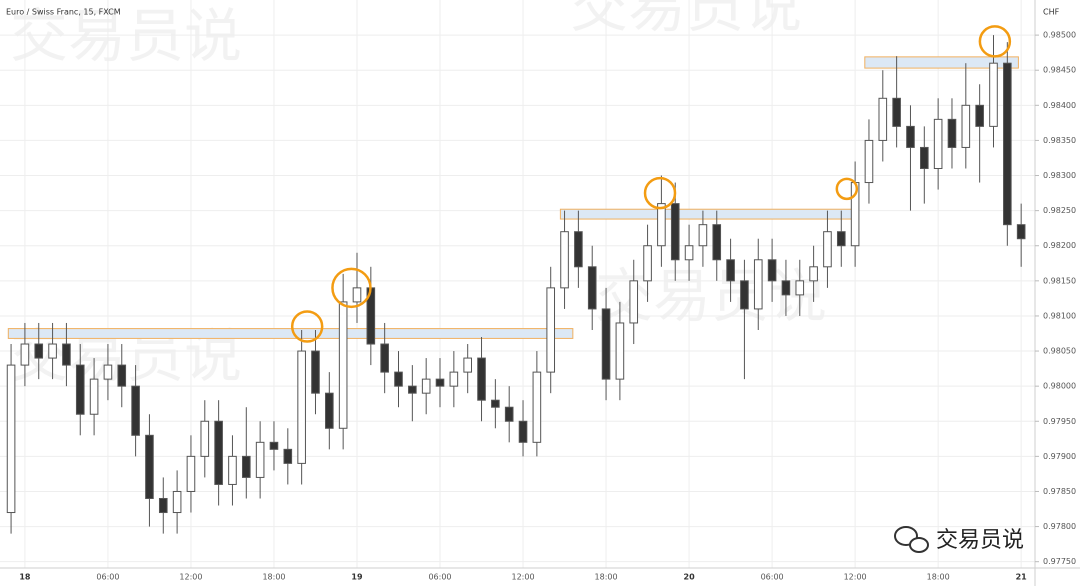 This screenshot has width=1080, height=586. What do you see at coordinates (1059, 70) in the screenshot?
I see `y-tick-label: 0.98450` at bounding box center [1059, 70].